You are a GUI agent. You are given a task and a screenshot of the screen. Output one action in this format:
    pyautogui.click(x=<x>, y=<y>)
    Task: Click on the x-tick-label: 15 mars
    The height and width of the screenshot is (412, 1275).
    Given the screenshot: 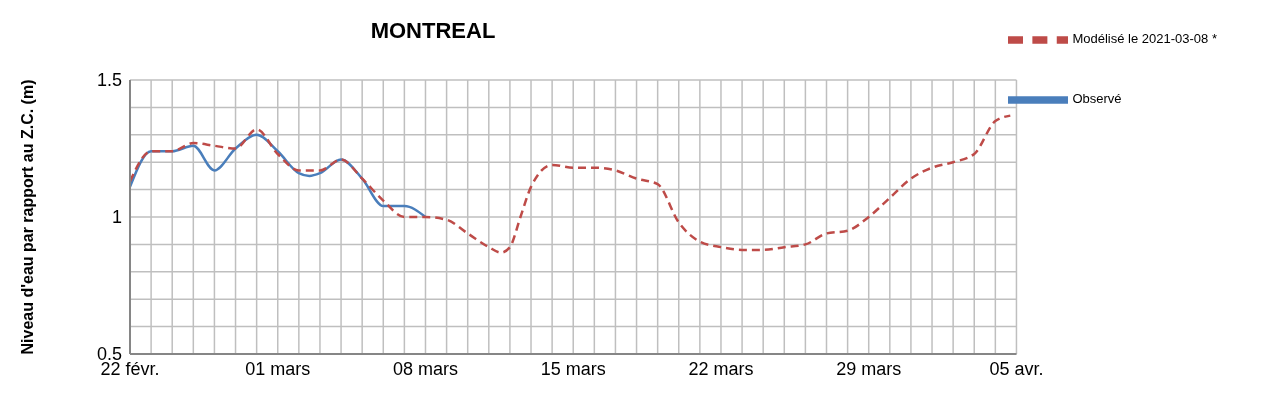 What is the action you would take?
    pyautogui.click(x=573, y=368)
    